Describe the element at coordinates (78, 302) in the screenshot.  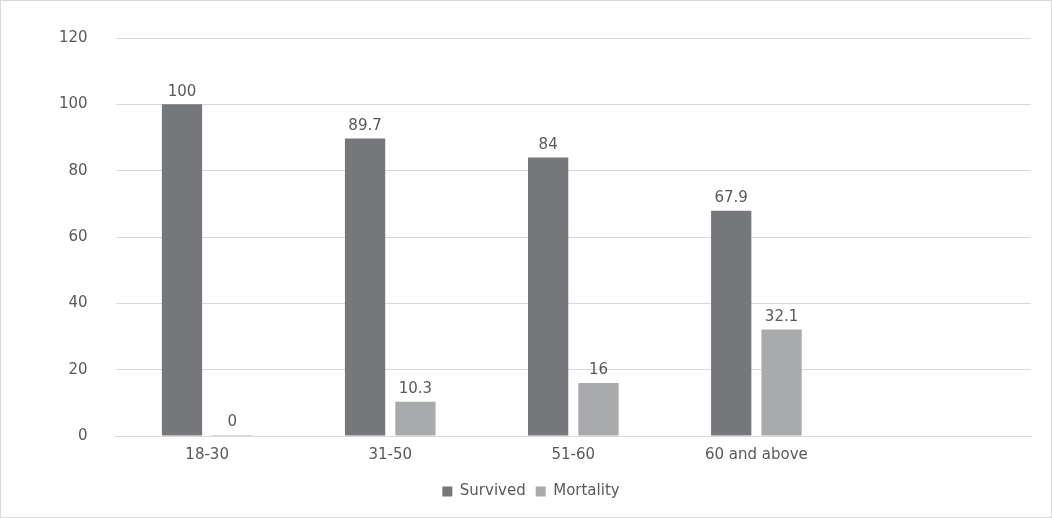
I see `y-tick-label: 40` at that location.